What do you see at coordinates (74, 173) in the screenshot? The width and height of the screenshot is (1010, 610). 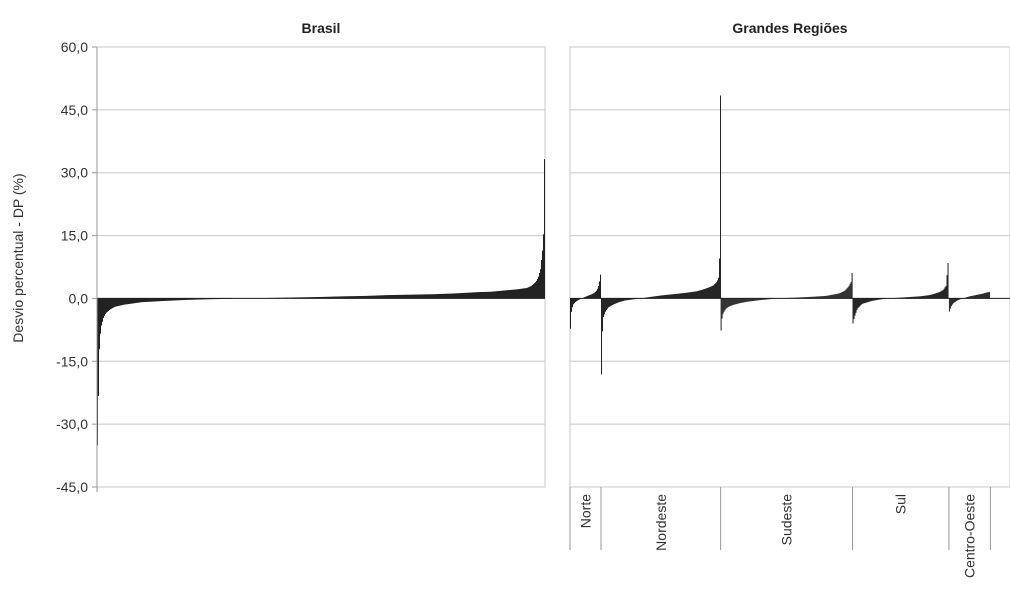 I see `y-tick-label: 30,0` at bounding box center [74, 173].